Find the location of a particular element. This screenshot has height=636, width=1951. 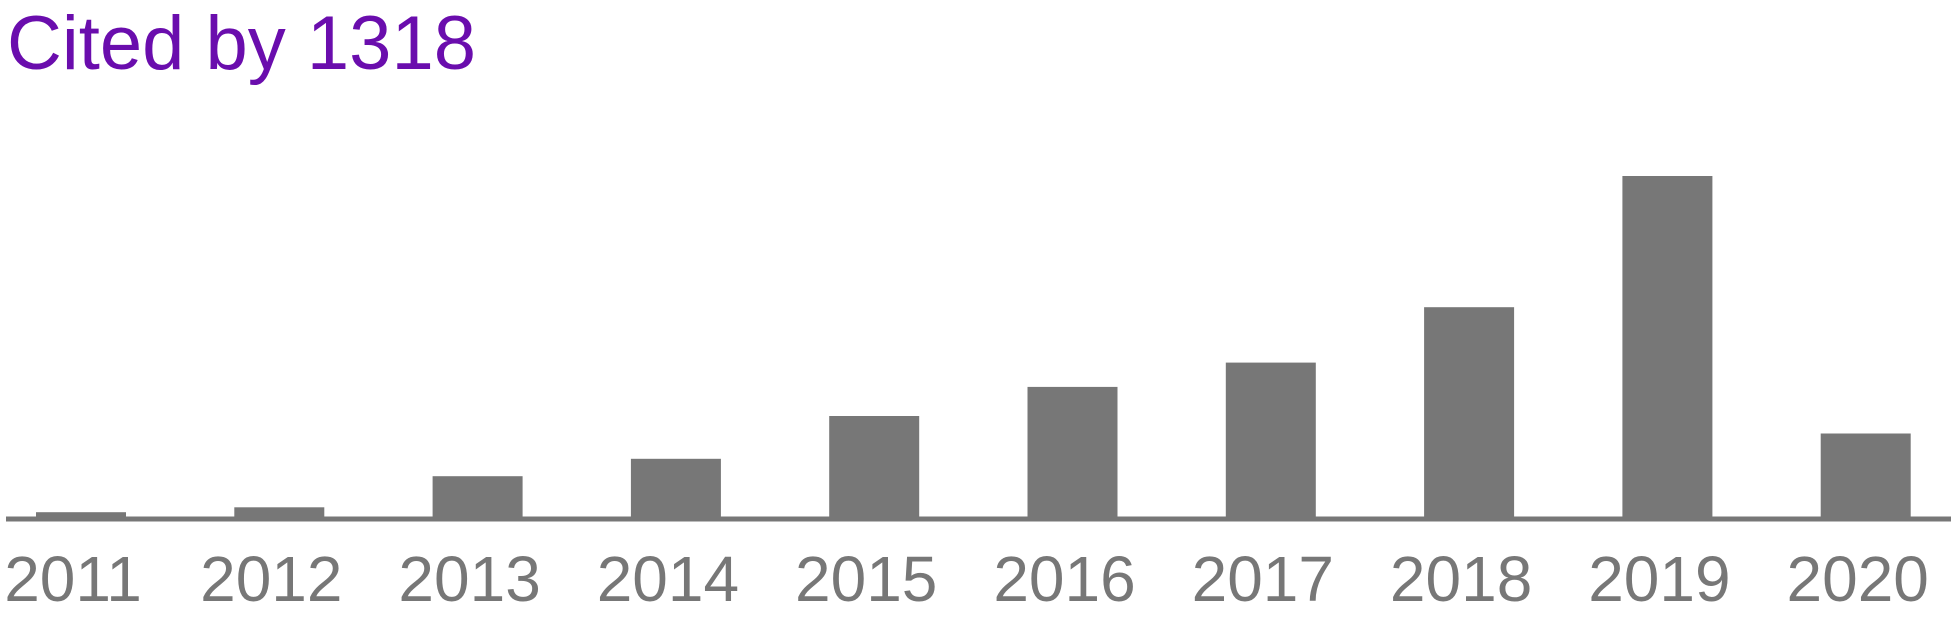

bar-2018 is located at coordinates (1469, 413).